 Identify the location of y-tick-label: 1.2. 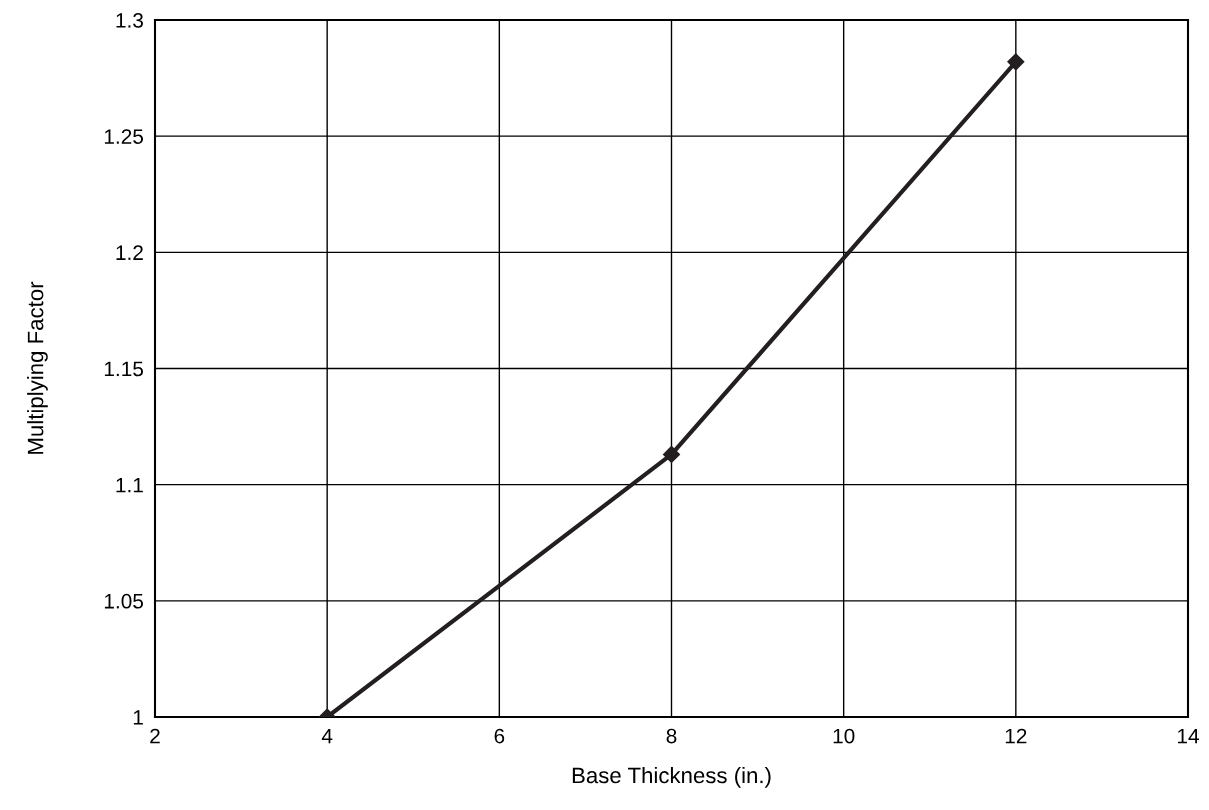
(129, 252).